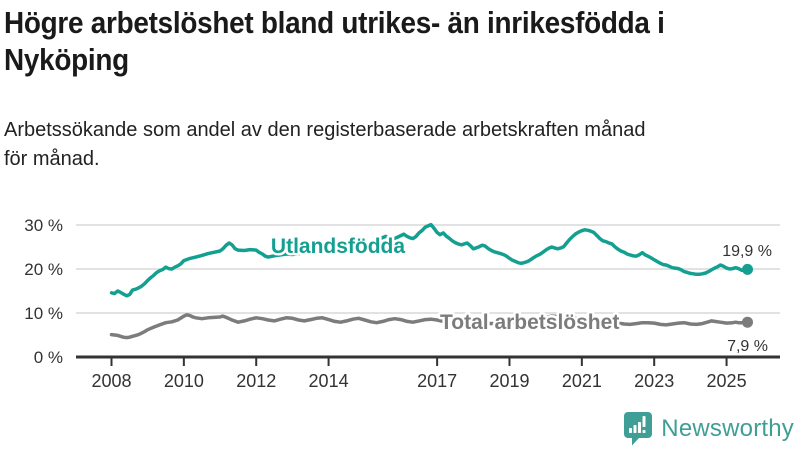 The width and height of the screenshot is (800, 450). Describe the element at coordinates (48, 357) in the screenshot. I see `y-axis-tick-label: 0 %` at that location.